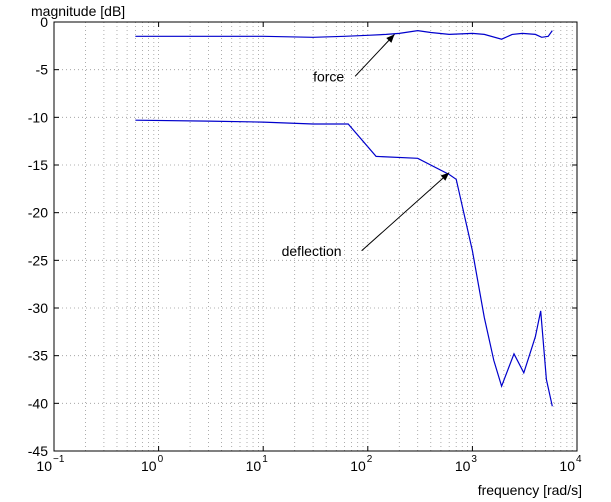 This screenshot has width=611, height=502. I want to click on x-tick-label: 10 2, so click(361, 464).